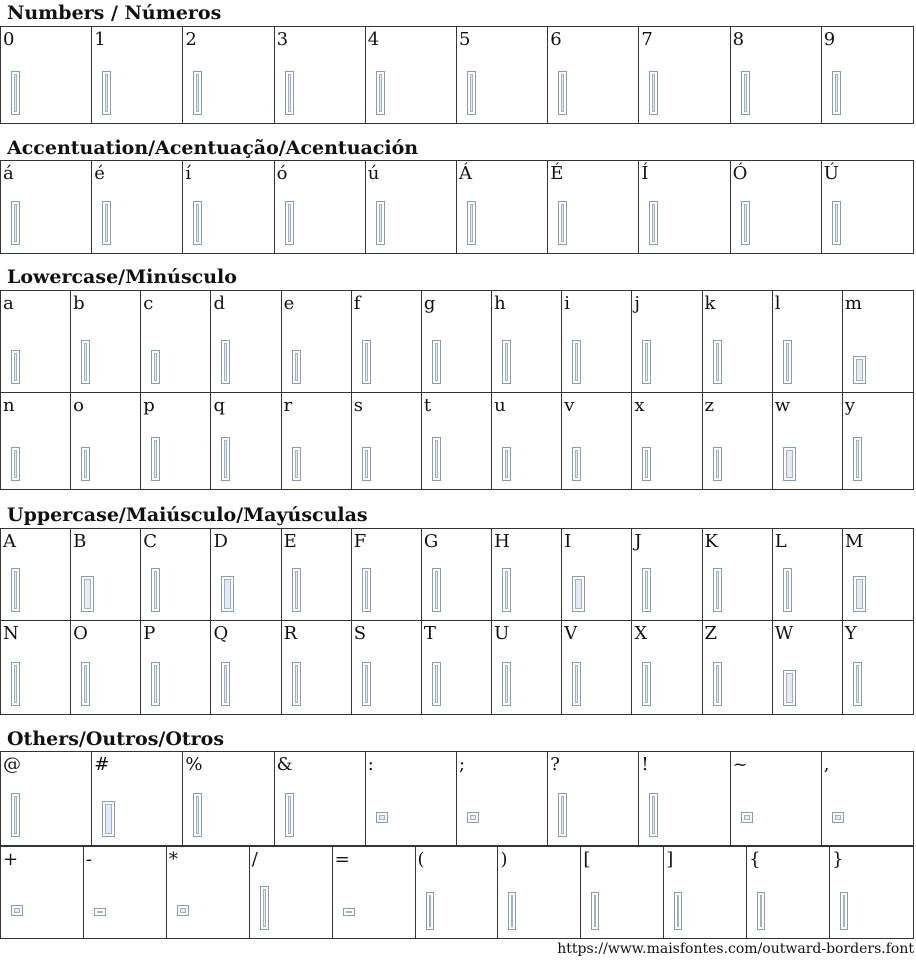  What do you see at coordinates (706, 892) in the screenshot?
I see `glyph-cell: ]` at bounding box center [706, 892].